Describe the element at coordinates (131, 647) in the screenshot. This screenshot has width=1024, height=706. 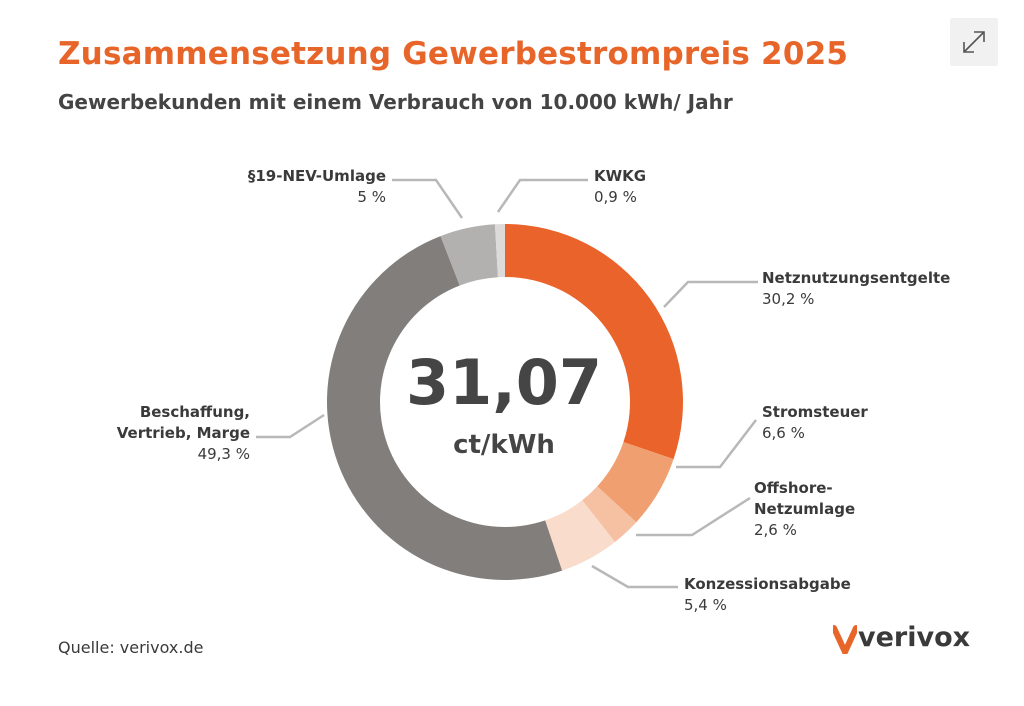
I see `source-note: Quelle: verivox.de` at that location.